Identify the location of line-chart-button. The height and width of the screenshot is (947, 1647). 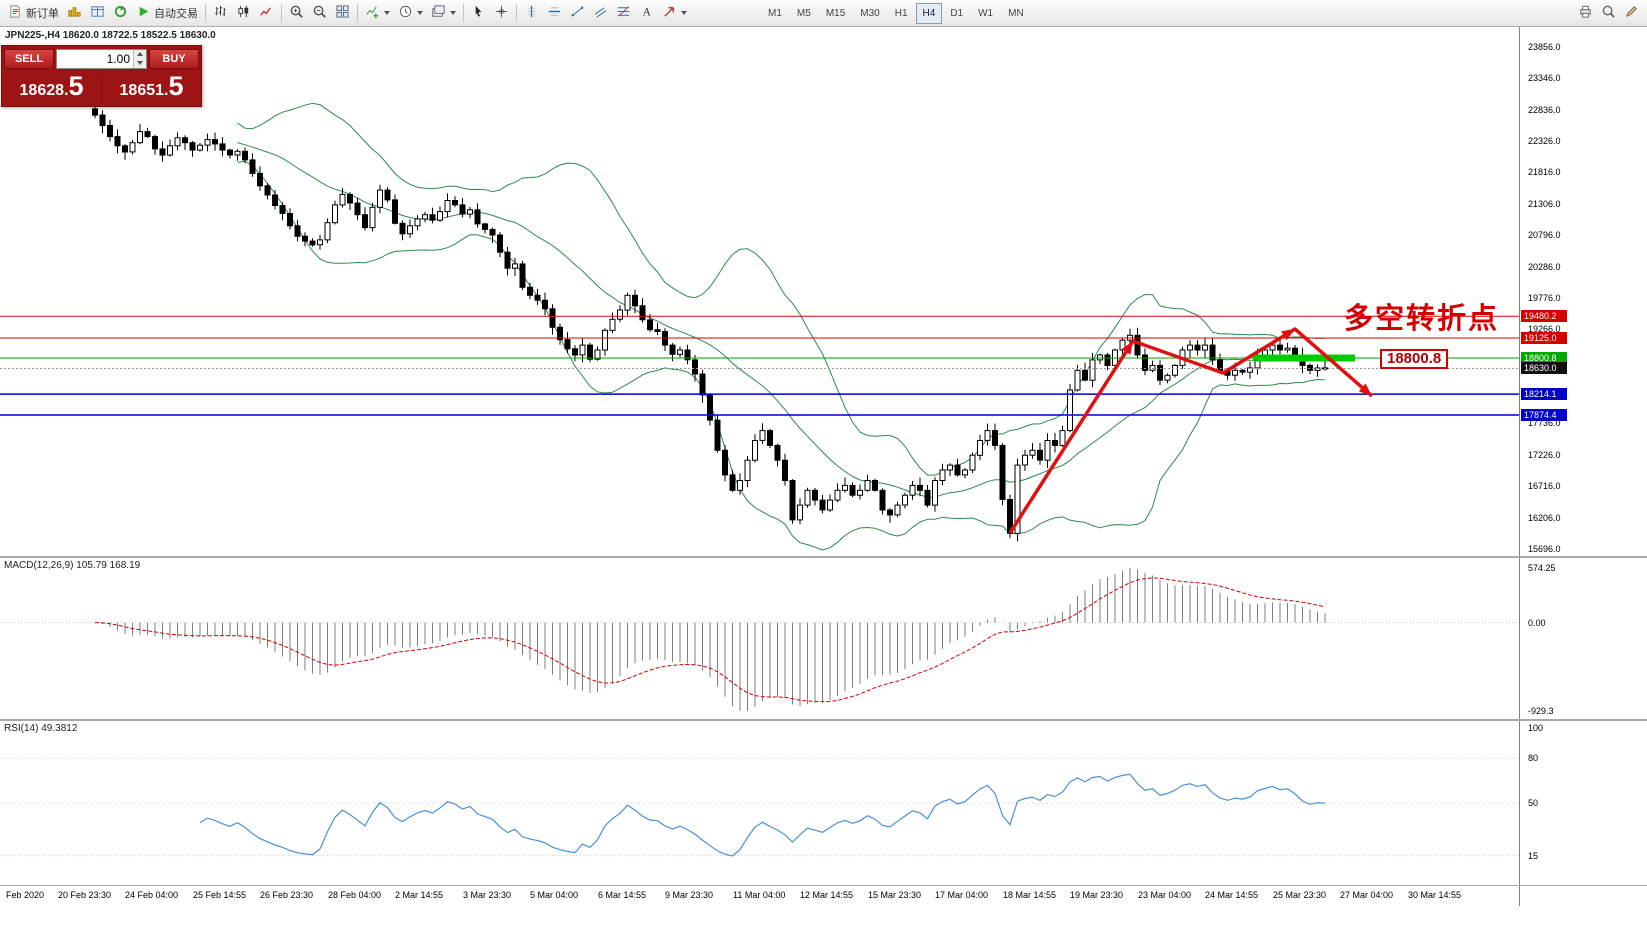
(266, 13).